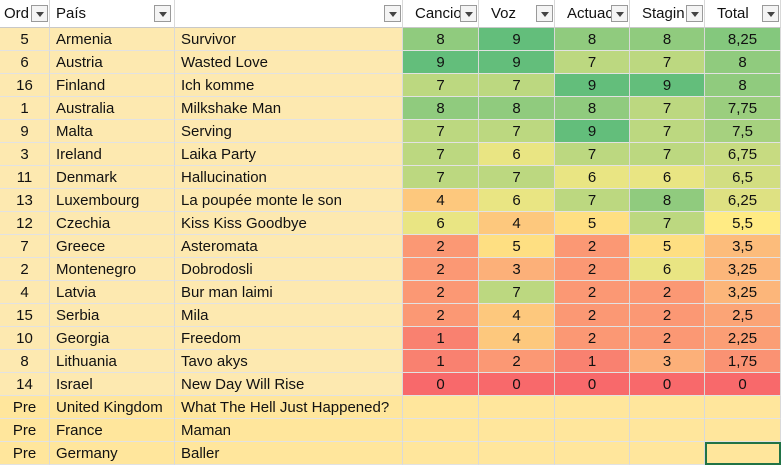  Describe the element at coordinates (25, 200) in the screenshot. I see `order-cell: 13` at that location.